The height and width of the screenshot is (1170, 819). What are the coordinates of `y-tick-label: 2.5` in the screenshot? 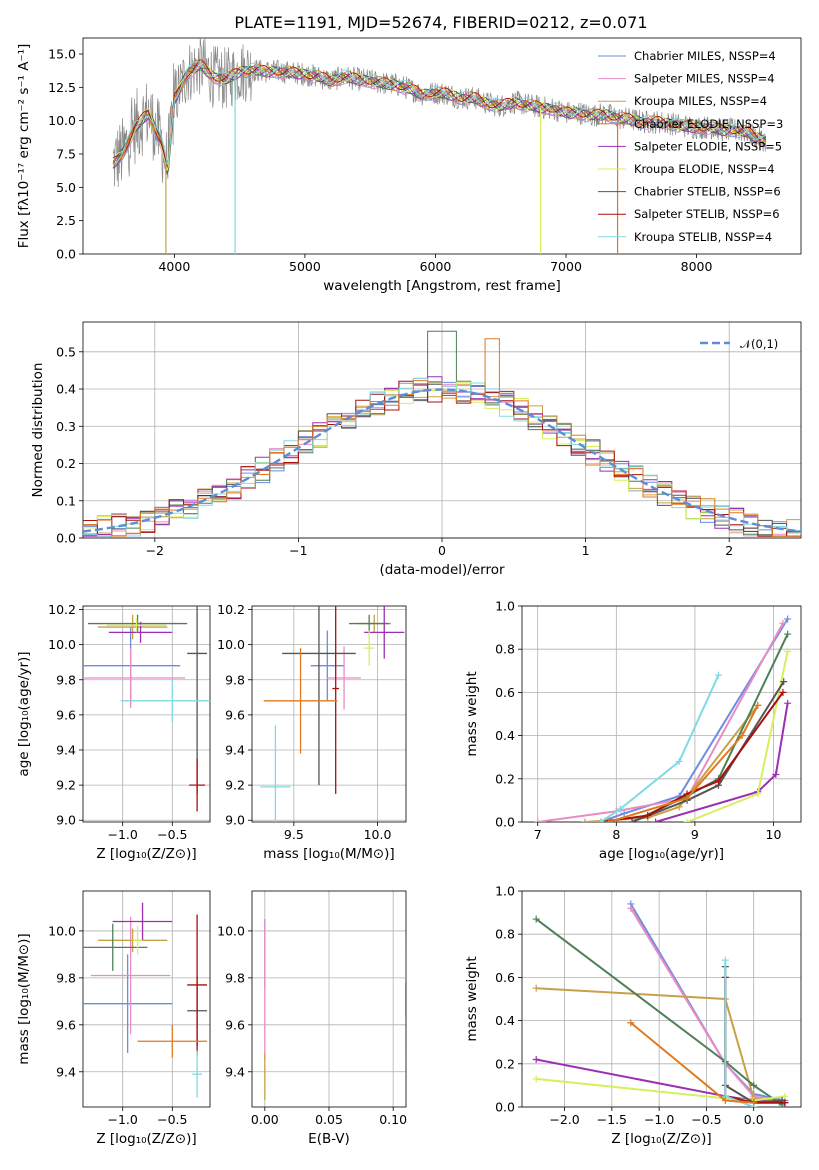 It's located at (66, 220).